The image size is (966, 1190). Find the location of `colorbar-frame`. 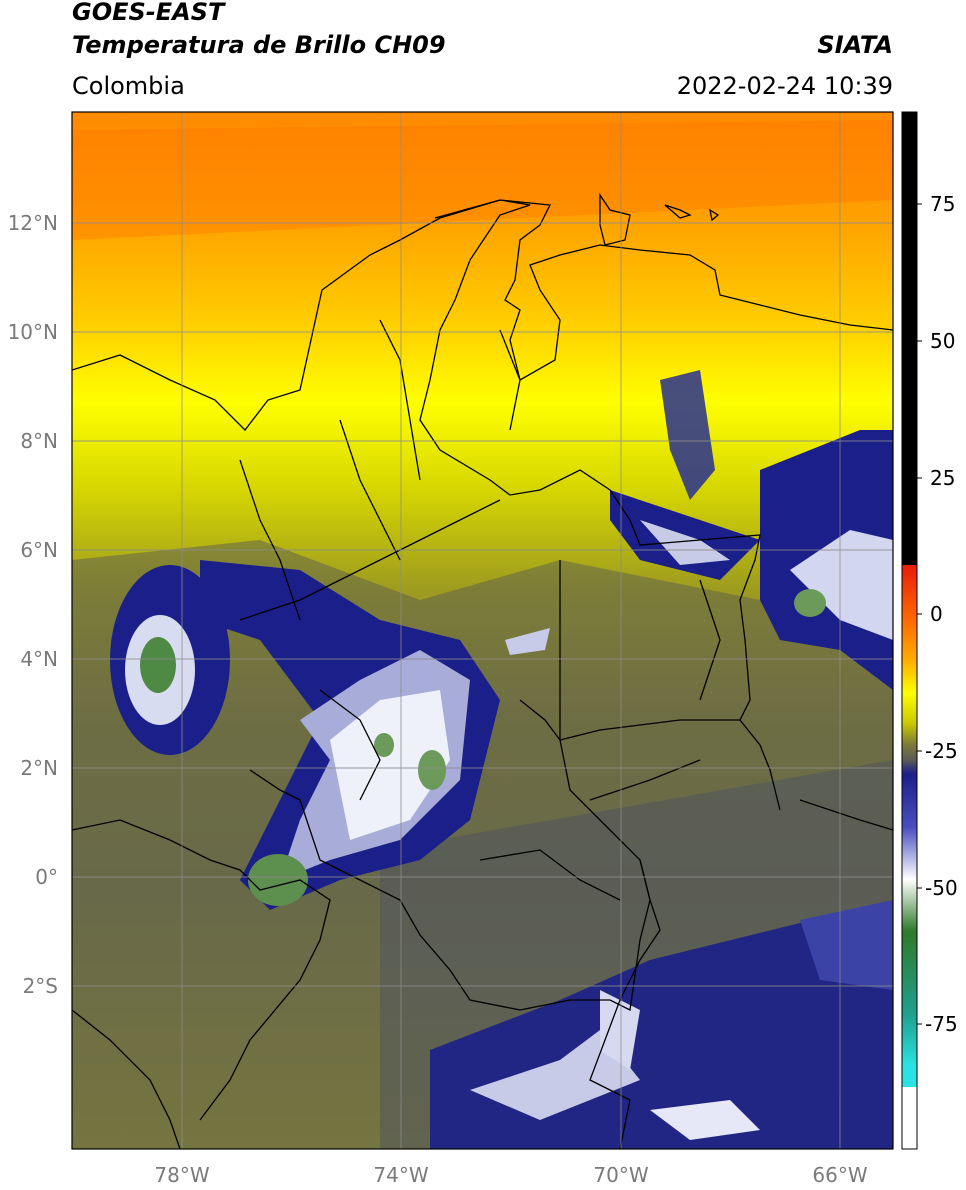

colorbar-frame is located at coordinates (909, 630).